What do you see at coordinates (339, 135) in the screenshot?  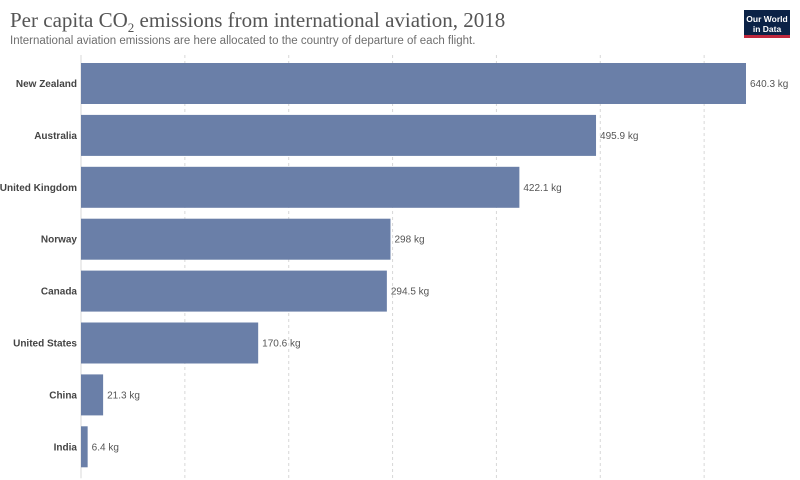 I see `bar-australia` at bounding box center [339, 135].